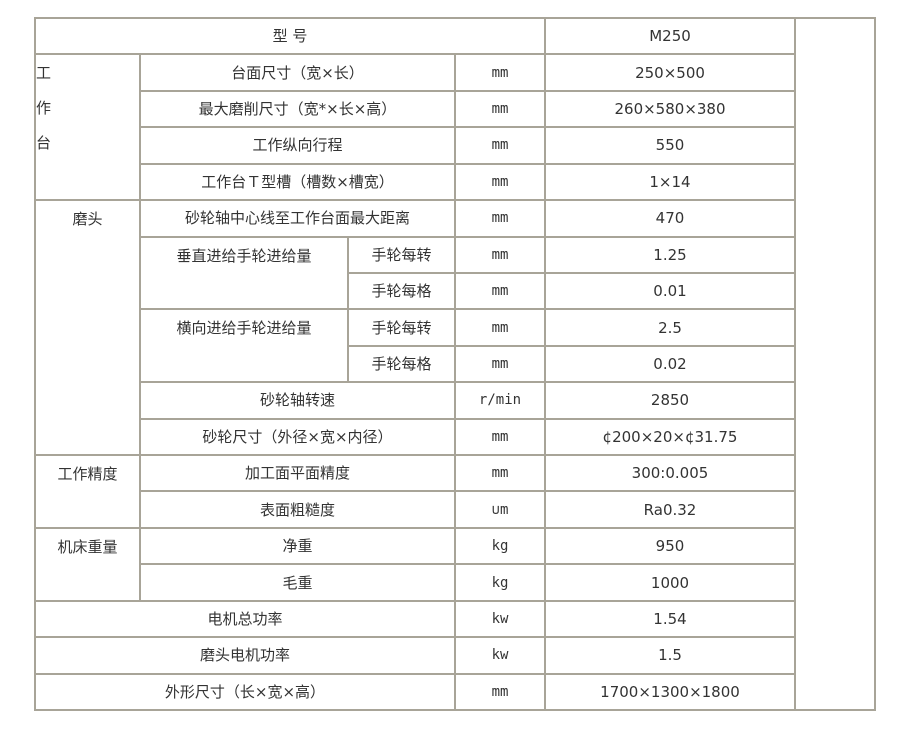 Image resolution: width=909 pixels, height=738 pixels. I want to click on item: 台面尺寸（宽×长）, so click(297, 72).